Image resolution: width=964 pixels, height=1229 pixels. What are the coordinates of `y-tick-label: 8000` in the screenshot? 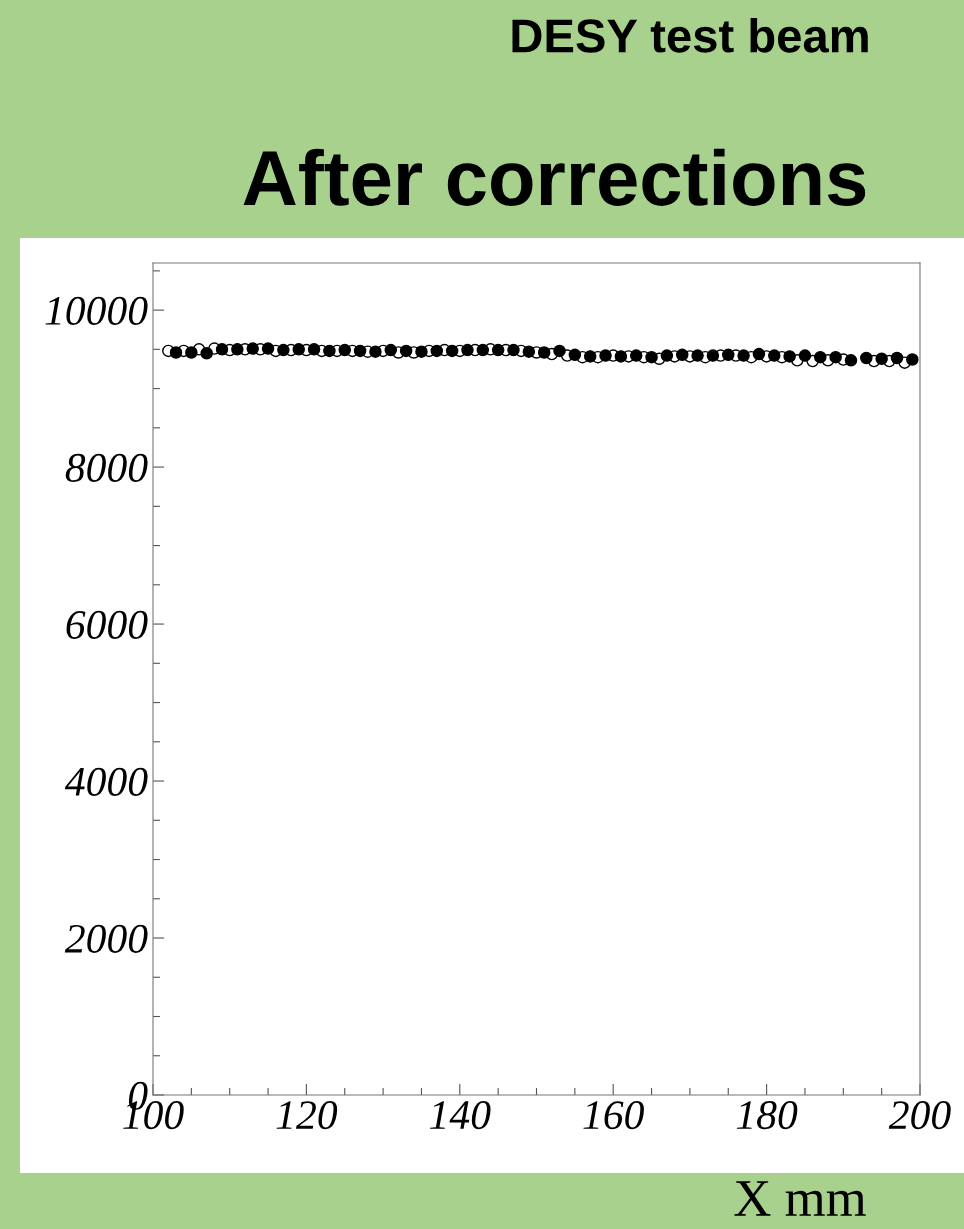 It's located at (106, 467).